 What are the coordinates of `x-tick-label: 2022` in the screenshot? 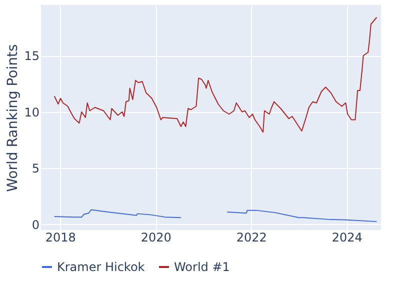 It's located at (251, 237).